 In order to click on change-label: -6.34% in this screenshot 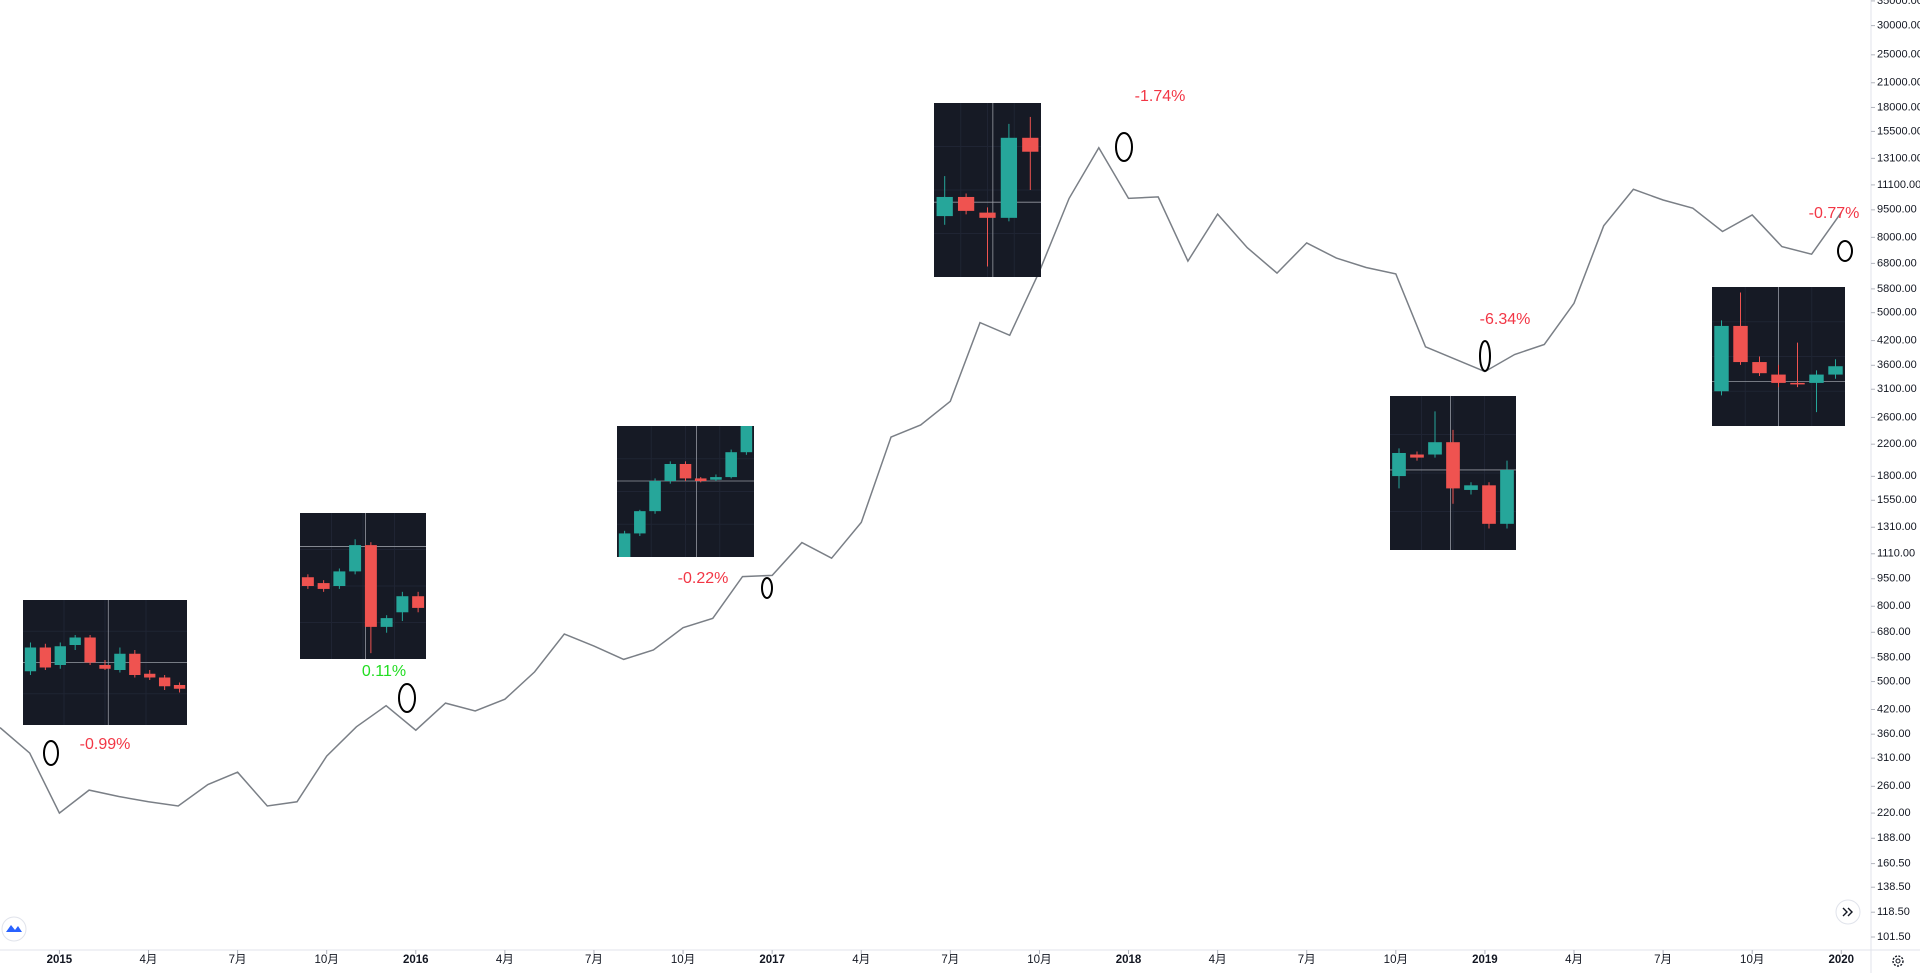, I will do `click(1505, 319)`.